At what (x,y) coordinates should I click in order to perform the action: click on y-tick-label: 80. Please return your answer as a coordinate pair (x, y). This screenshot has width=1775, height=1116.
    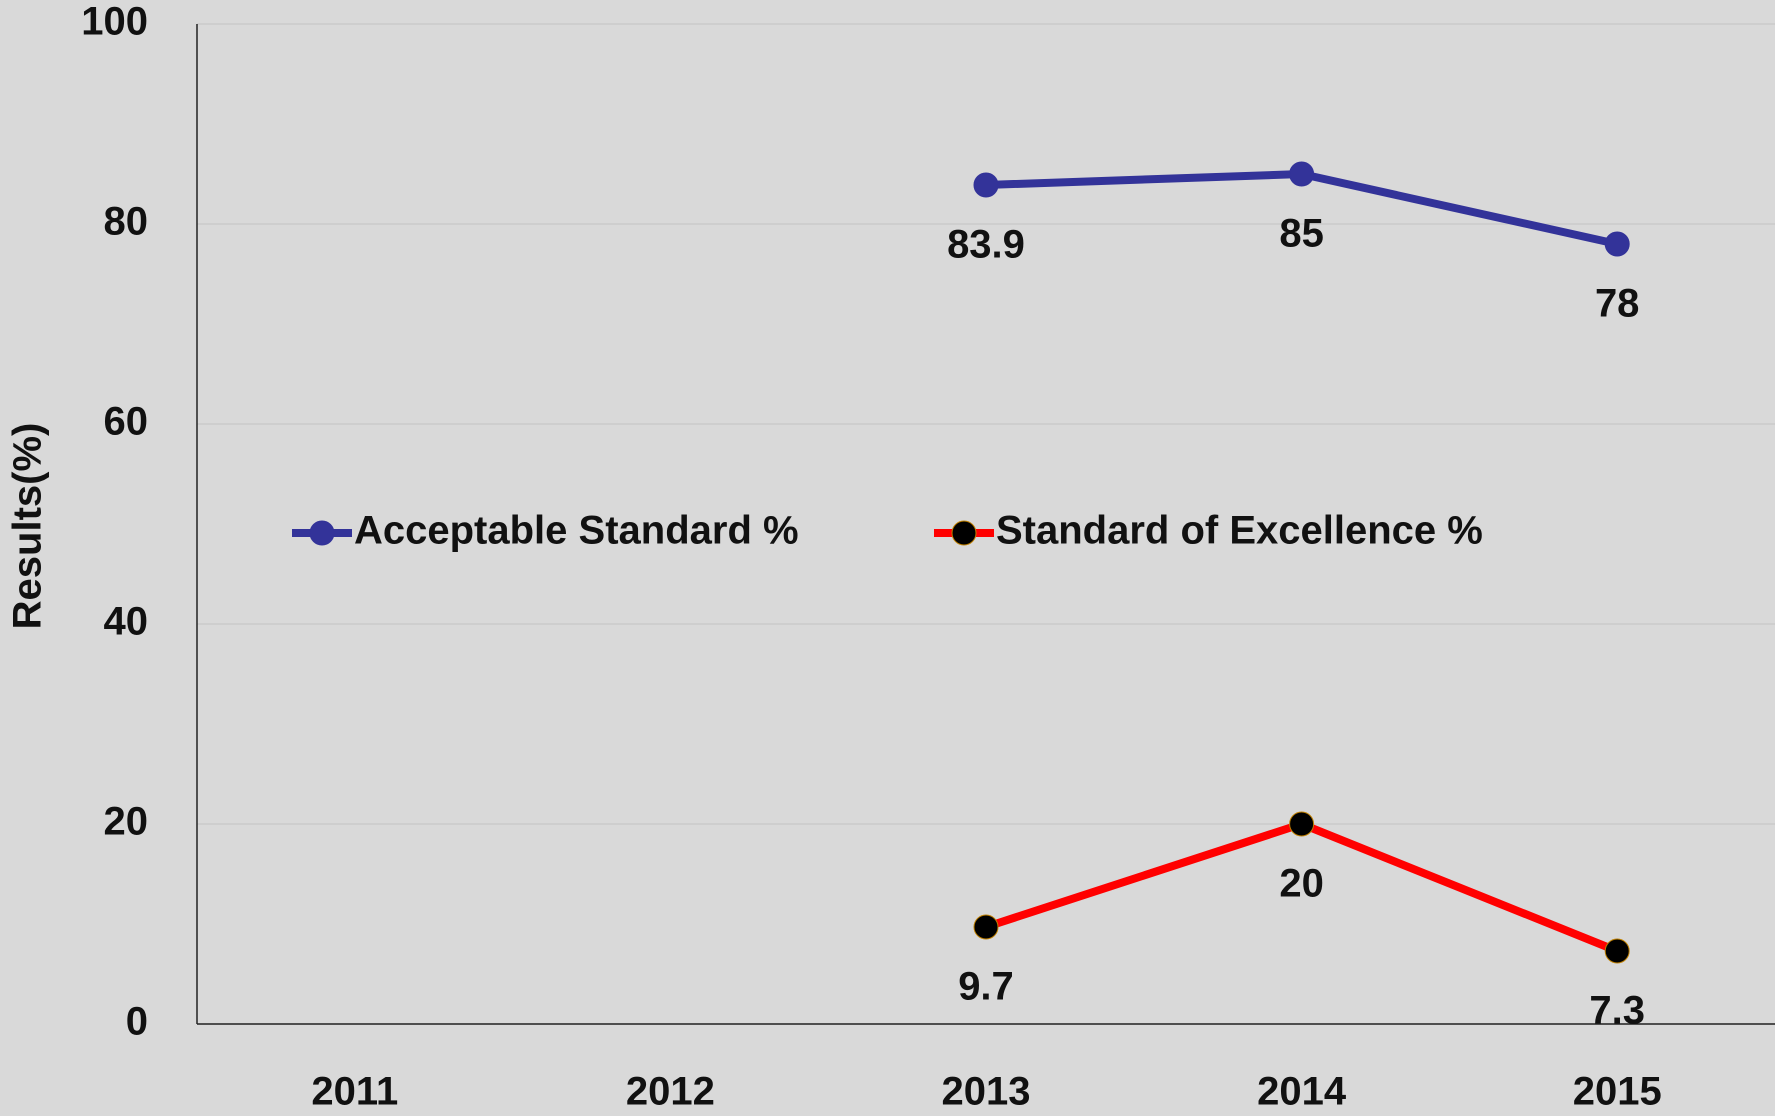
    Looking at the image, I should click on (126, 222).